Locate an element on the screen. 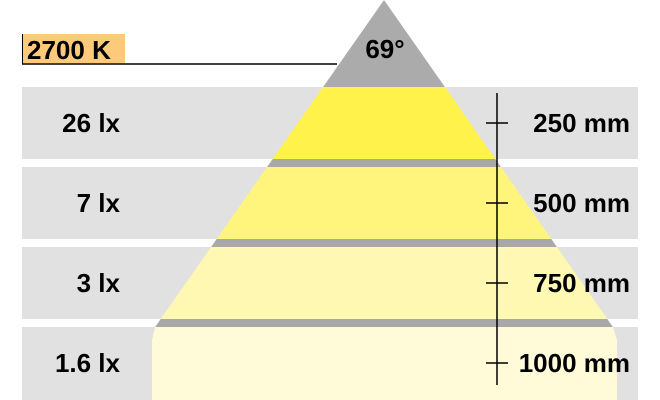  distance-label: 750 mm is located at coordinates (581, 283).